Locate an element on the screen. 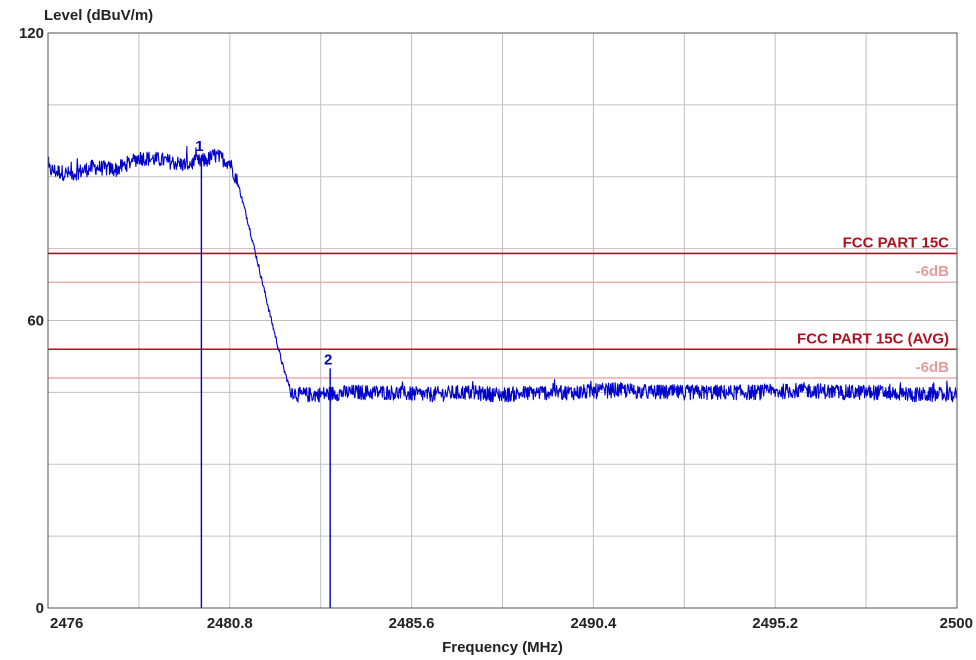 This screenshot has height=660, width=976. markers: 12 is located at coordinates (263, 373).